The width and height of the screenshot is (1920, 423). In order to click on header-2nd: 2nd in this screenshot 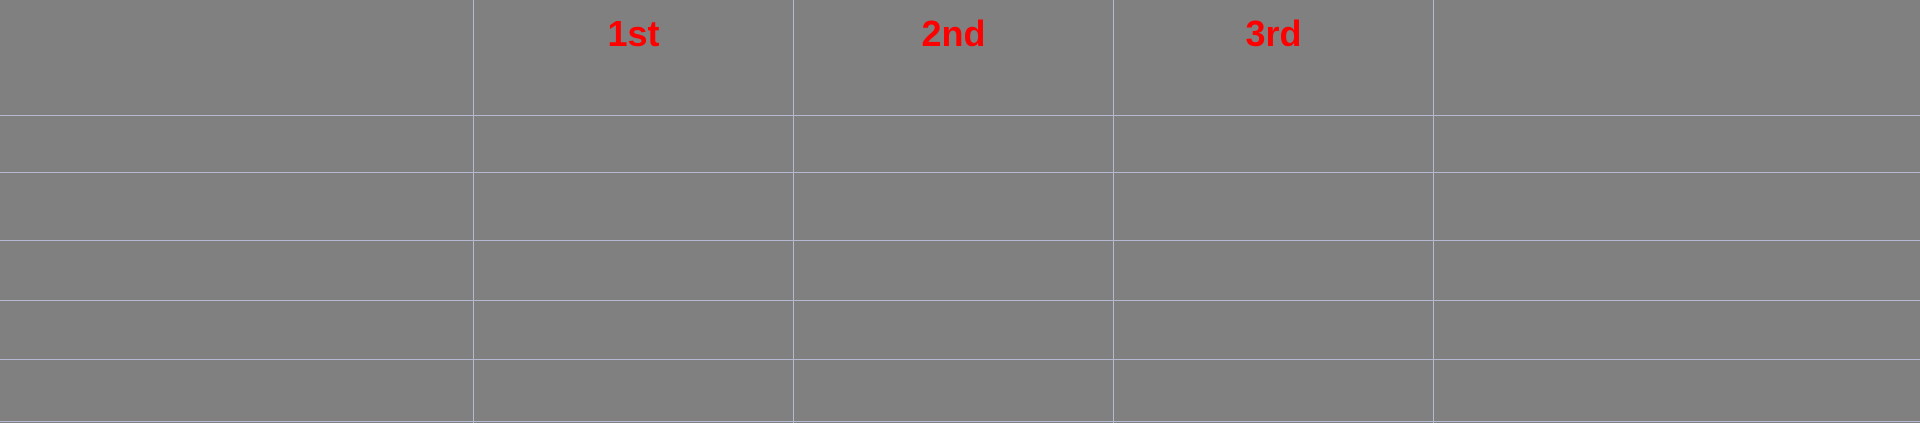, I will do `click(953, 33)`.